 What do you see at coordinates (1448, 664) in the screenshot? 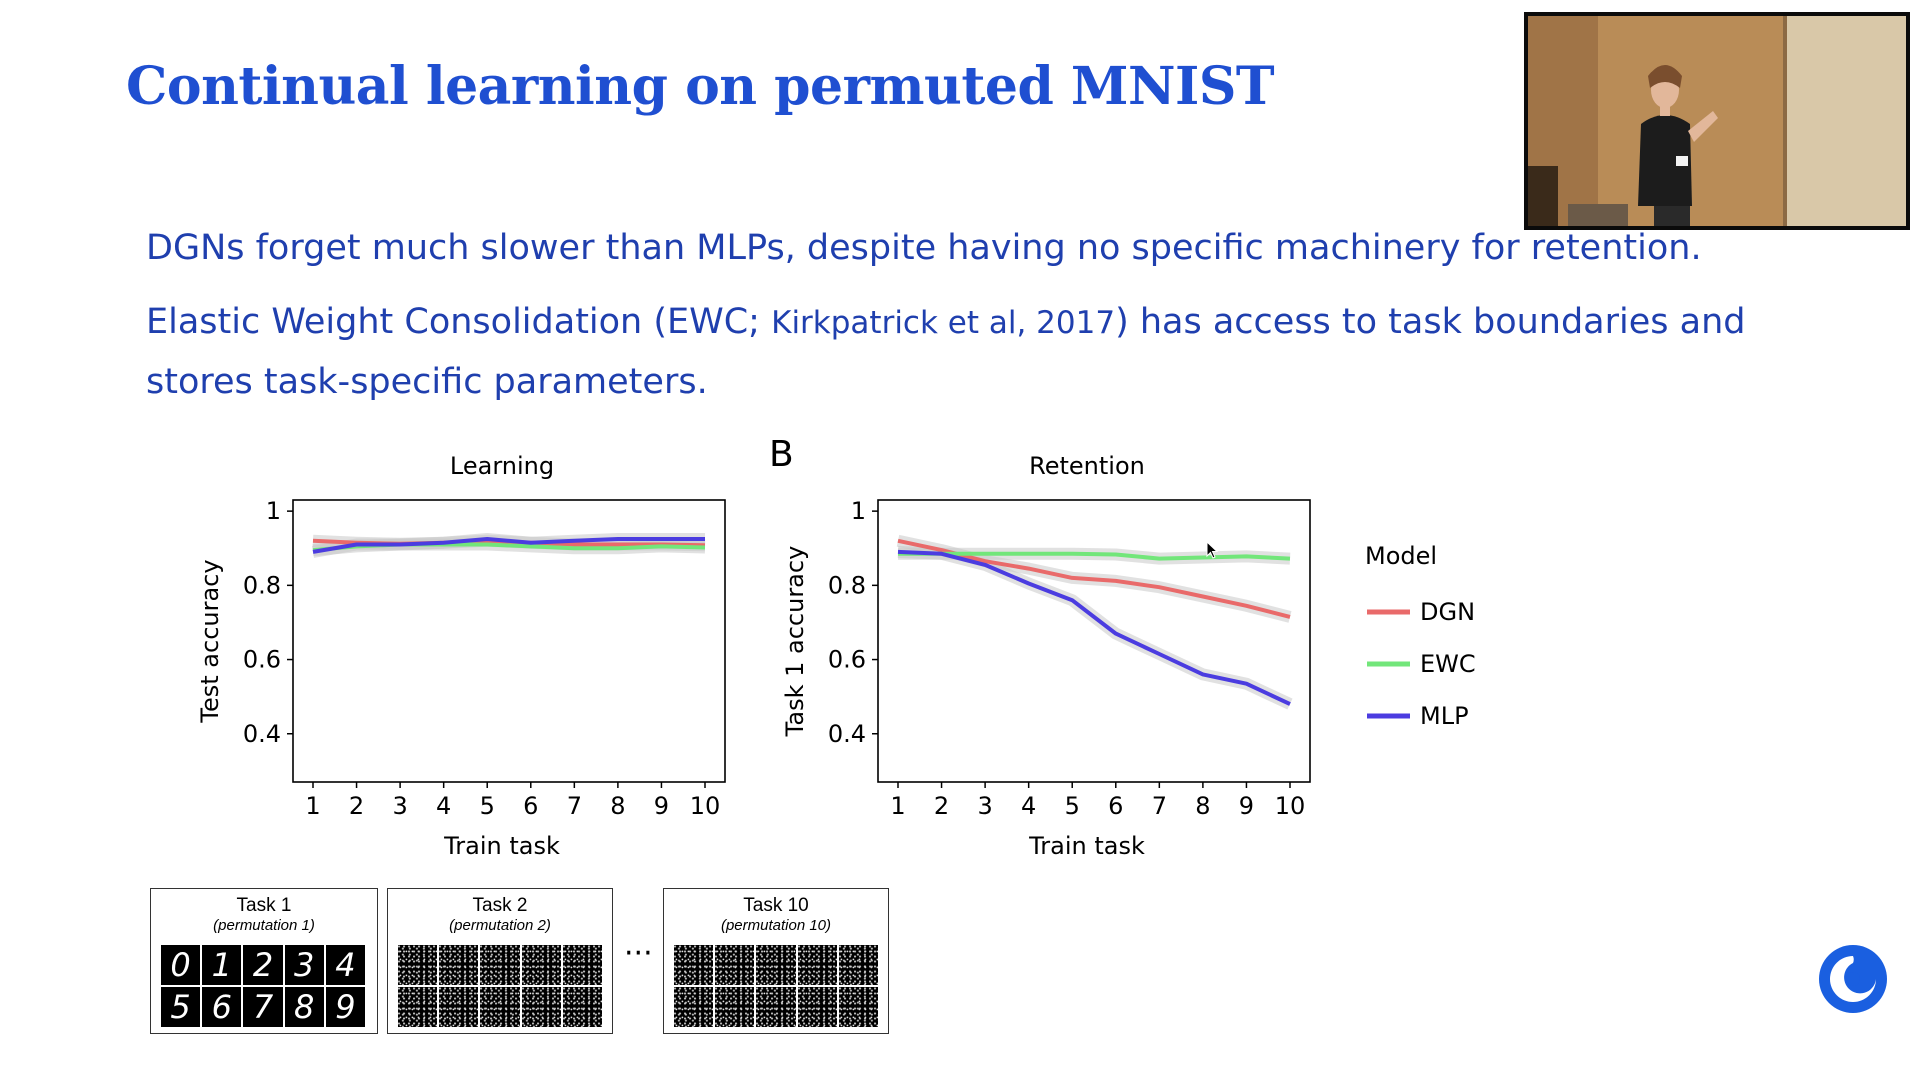
I see `legend-label-ewc: EWC` at bounding box center [1448, 664].